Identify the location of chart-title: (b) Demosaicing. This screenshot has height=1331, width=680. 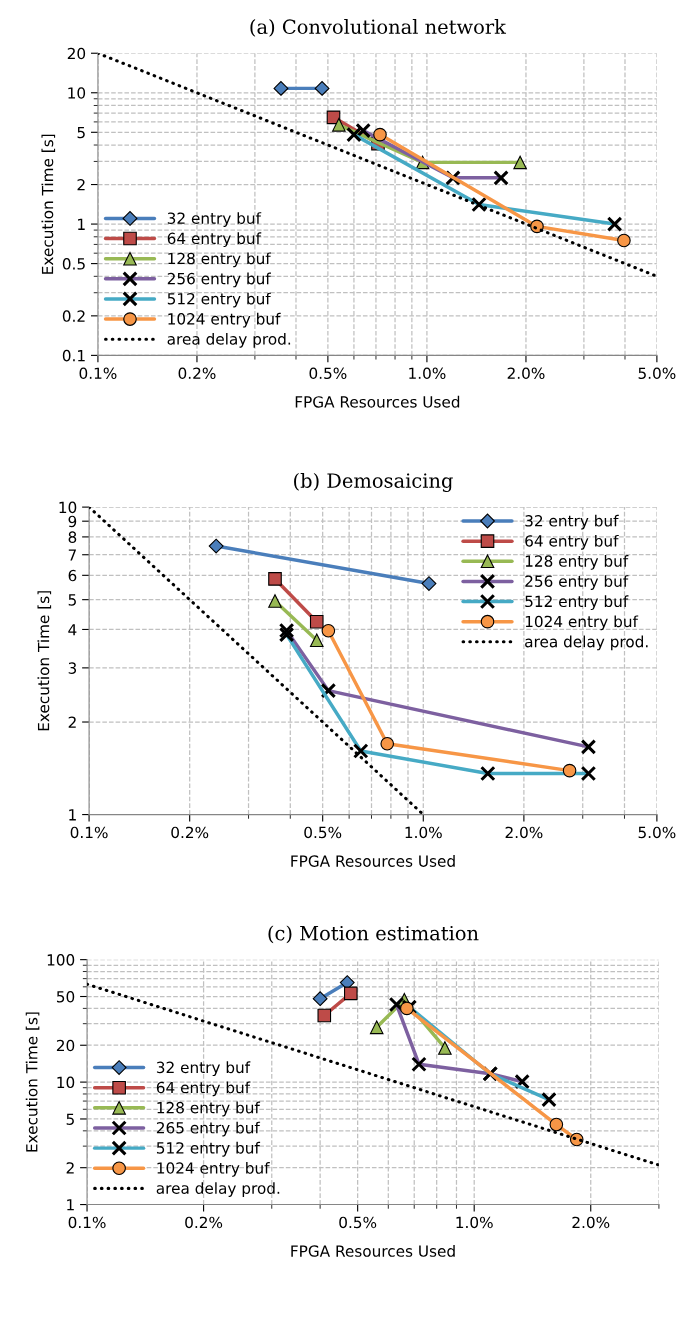
(373, 482).